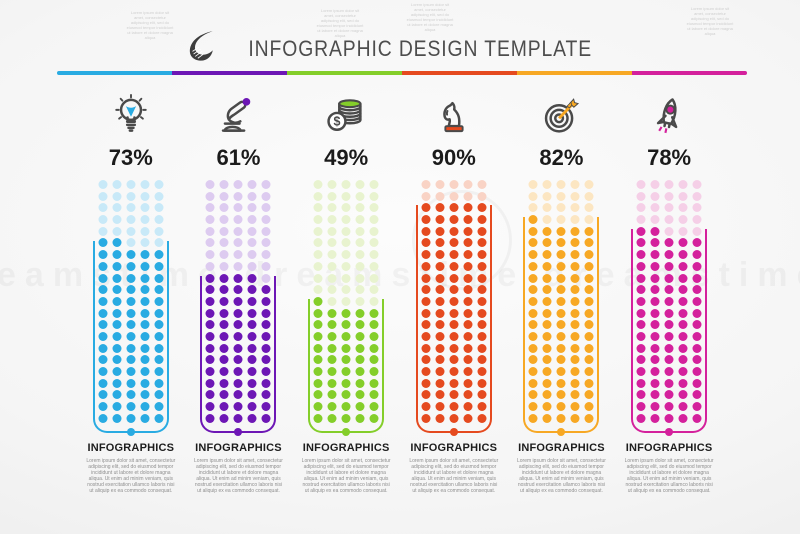 The image size is (800, 534). What do you see at coordinates (561, 157) in the screenshot?
I see `percent-value: 82%` at bounding box center [561, 157].